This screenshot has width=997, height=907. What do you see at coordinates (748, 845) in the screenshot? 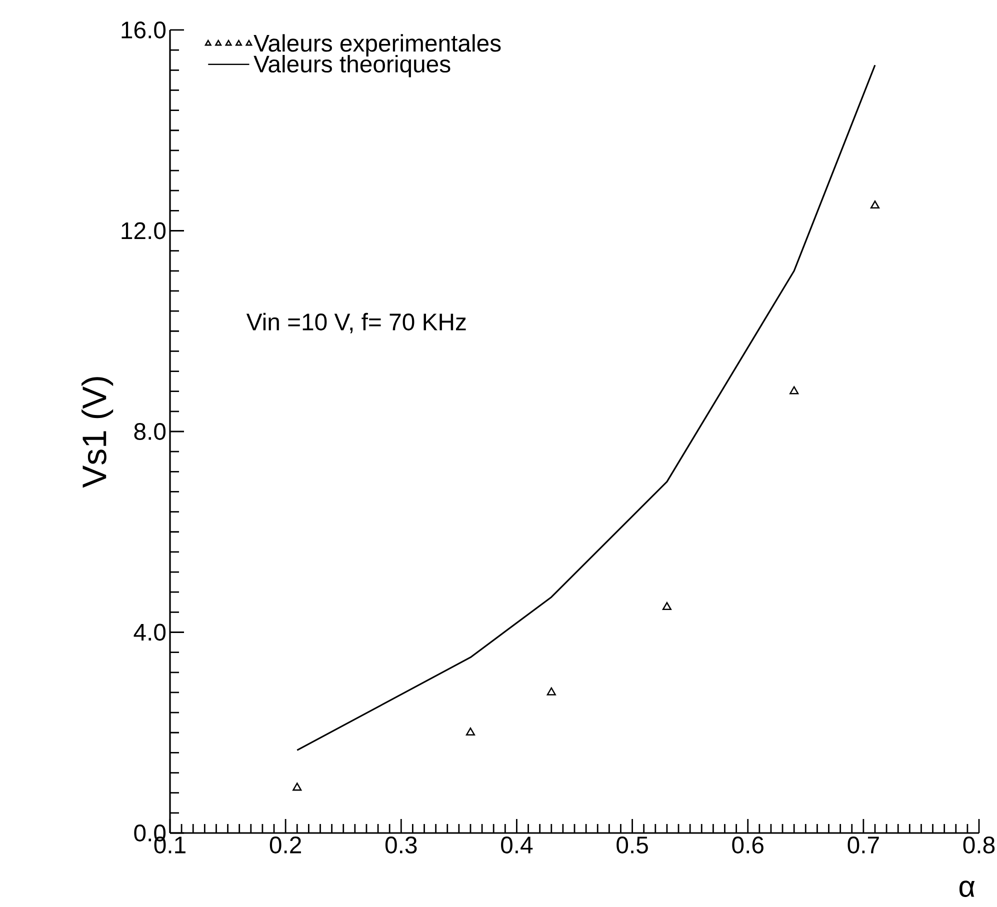
I see `x-tick-label: 0.6` at bounding box center [748, 845].